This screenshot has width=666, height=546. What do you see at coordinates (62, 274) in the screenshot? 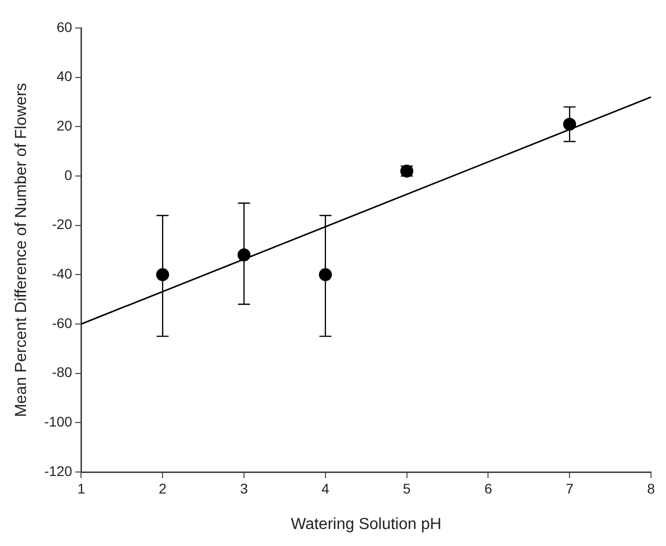
I see `y-tick-label: -40` at bounding box center [62, 274].